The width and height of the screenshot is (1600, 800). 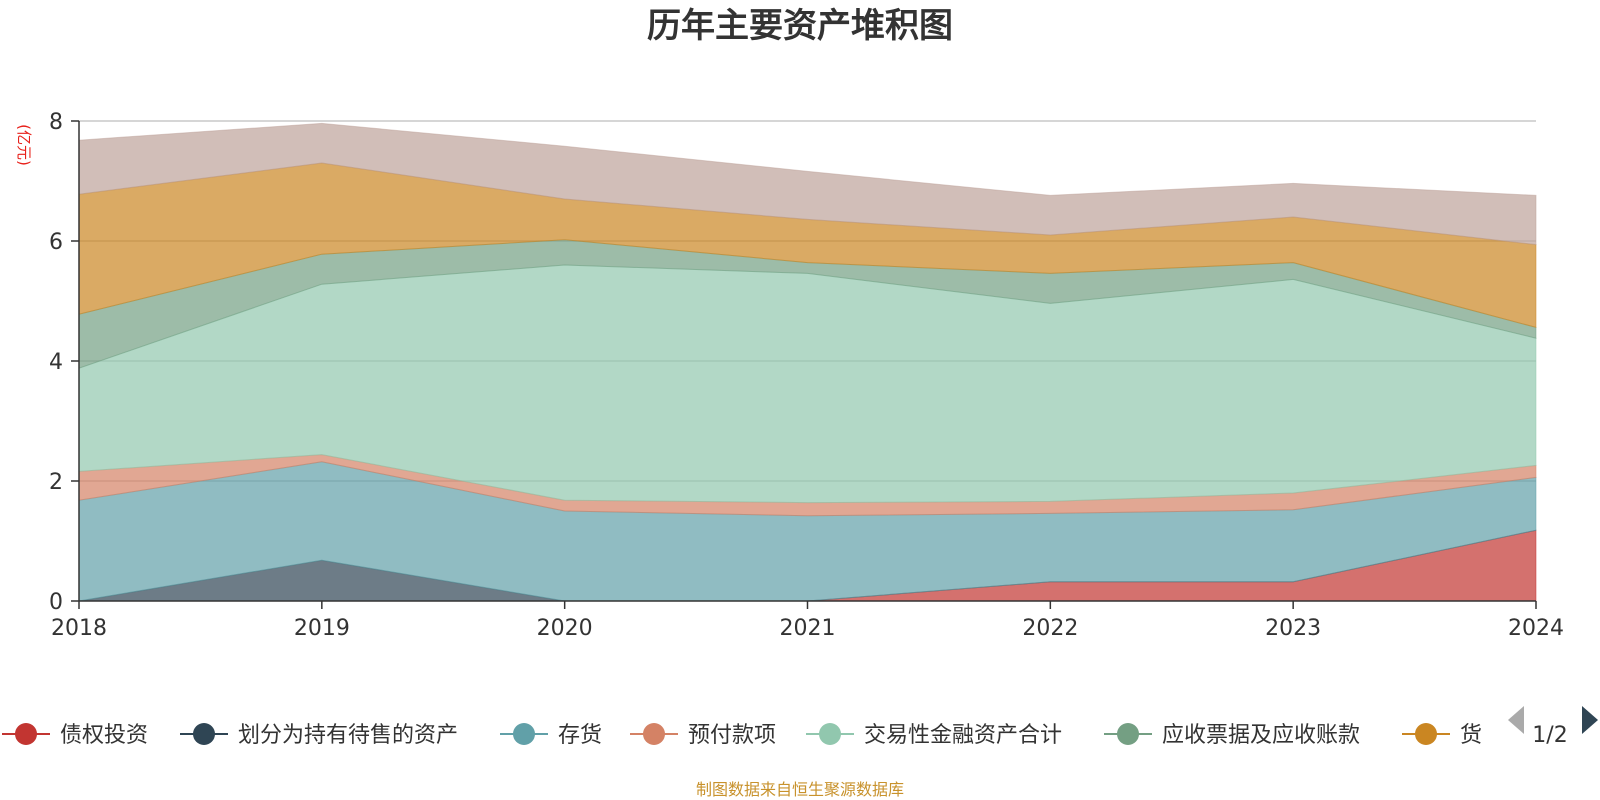 I want to click on legend: 债权投资 划分为持有待售的资产 存货 预付款项 交易性金融资产合计 应收票据及应收账款 货, so click(x=742, y=735).